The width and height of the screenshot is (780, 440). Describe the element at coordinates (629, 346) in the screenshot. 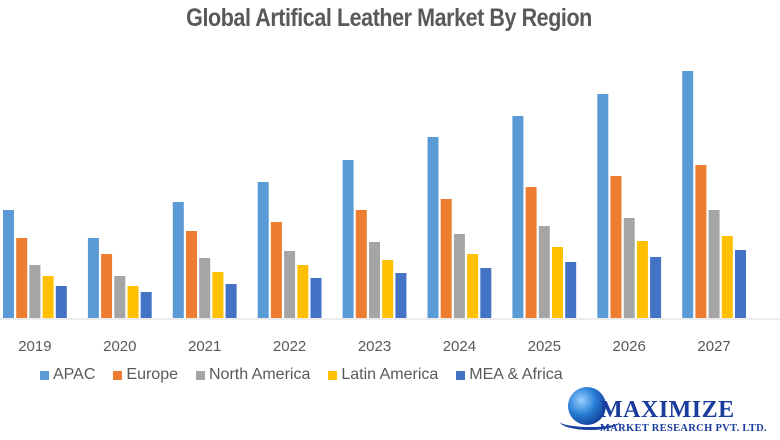

I see `x-tick-label: 2026` at that location.